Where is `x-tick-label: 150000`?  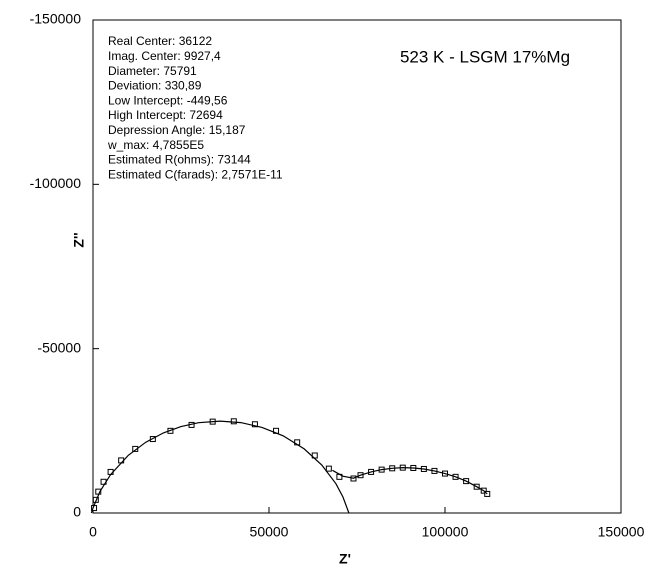
x-tick-label: 150000 is located at coordinates (621, 532).